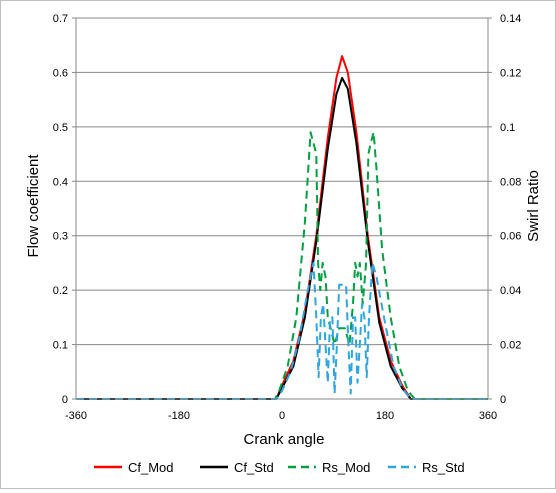 This screenshot has height=493, width=556. Describe the element at coordinates (507, 128) in the screenshot. I see `y-right-tick-label-5: 0.1` at that location.